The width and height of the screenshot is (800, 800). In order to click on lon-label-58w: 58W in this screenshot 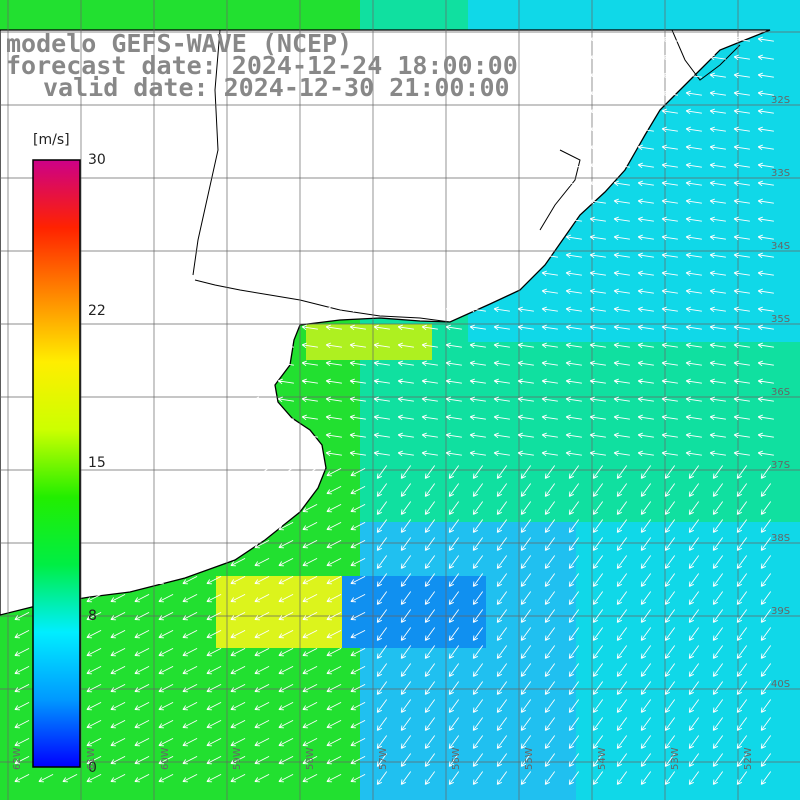, I will do `click(310, 758)`.